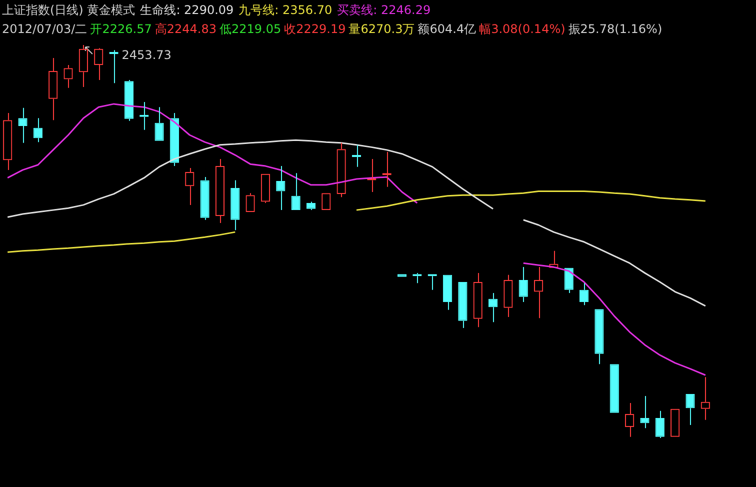 The image size is (756, 487). What do you see at coordinates (187, 10) in the screenshot?
I see `text: 生命线: 2290.09` at bounding box center [187, 10].